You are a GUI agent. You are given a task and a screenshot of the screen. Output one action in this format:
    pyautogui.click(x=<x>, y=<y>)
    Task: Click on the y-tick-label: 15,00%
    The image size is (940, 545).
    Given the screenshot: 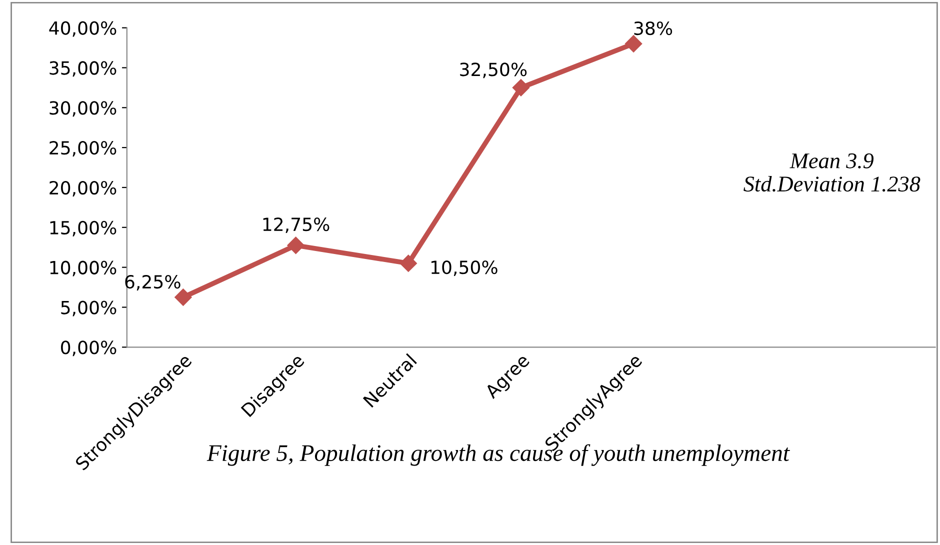 What is the action you would take?
    pyautogui.click(x=83, y=228)
    